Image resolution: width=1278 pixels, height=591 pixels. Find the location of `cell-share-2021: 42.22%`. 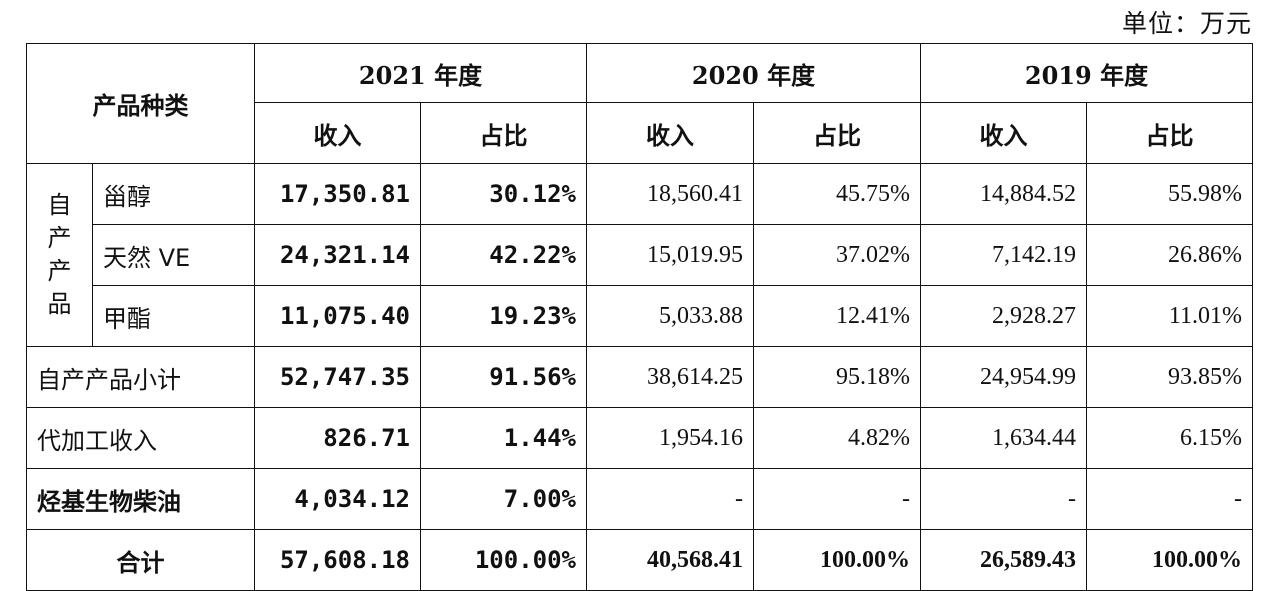

cell-share-2021: 42.22% is located at coordinates (503, 255).